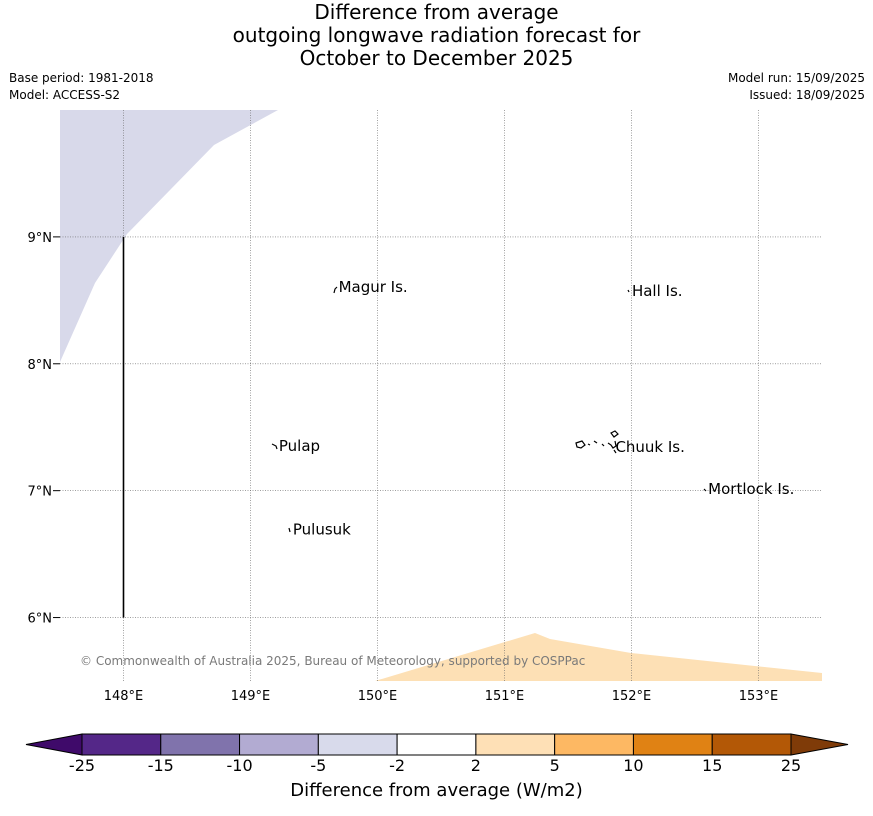  I want to click on issued-date: Issued: 18/09/2025, so click(807, 95).